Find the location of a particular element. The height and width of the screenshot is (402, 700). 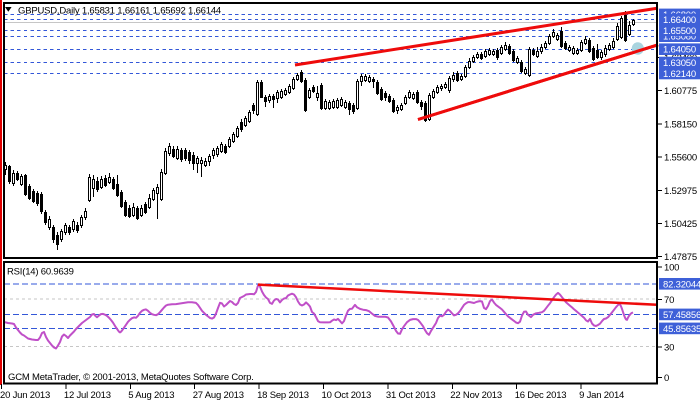

svg-text: 82.32044 is located at coordinates (681, 284).